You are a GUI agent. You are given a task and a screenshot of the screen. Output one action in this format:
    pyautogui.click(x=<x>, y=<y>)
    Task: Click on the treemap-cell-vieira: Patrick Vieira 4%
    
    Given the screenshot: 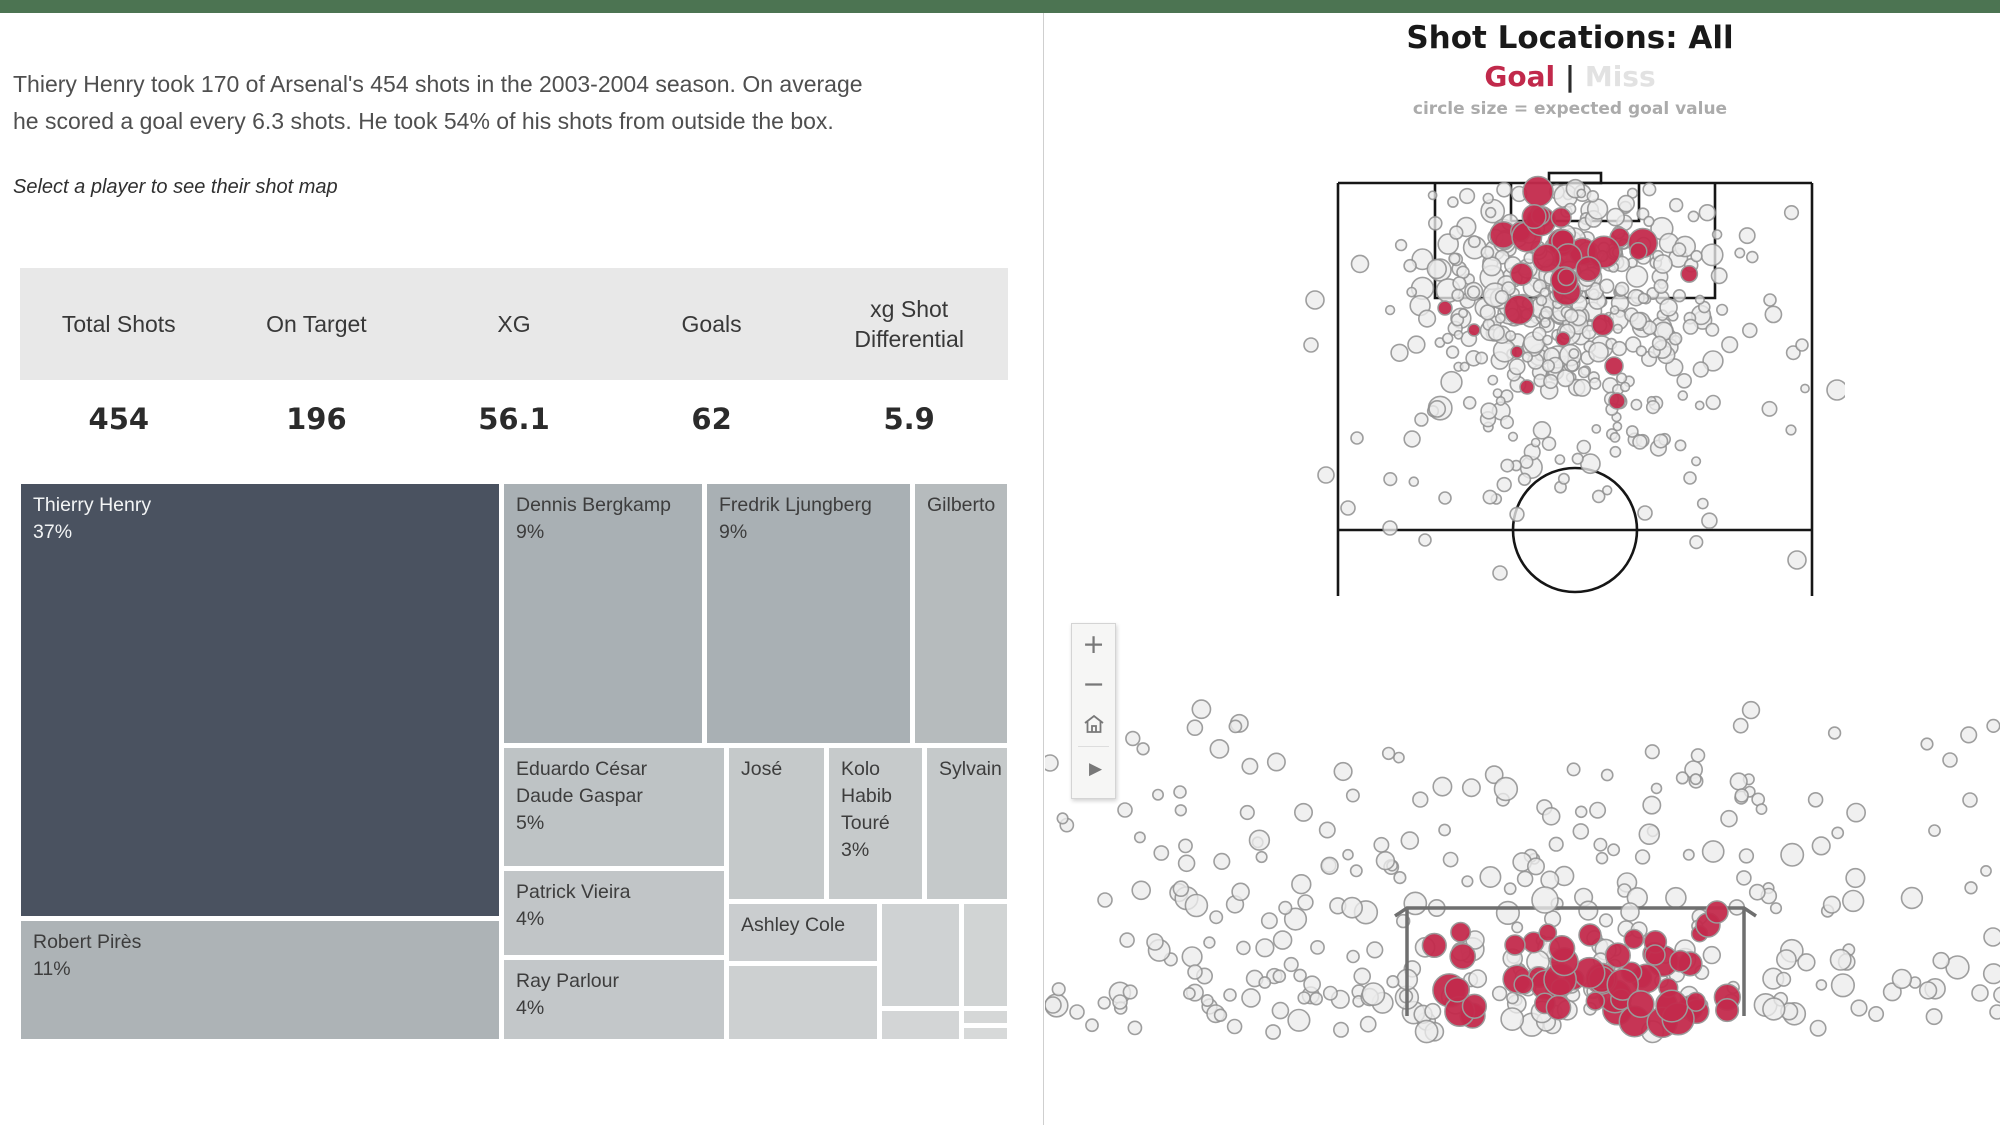 What is the action you would take?
    pyautogui.click(x=614, y=913)
    